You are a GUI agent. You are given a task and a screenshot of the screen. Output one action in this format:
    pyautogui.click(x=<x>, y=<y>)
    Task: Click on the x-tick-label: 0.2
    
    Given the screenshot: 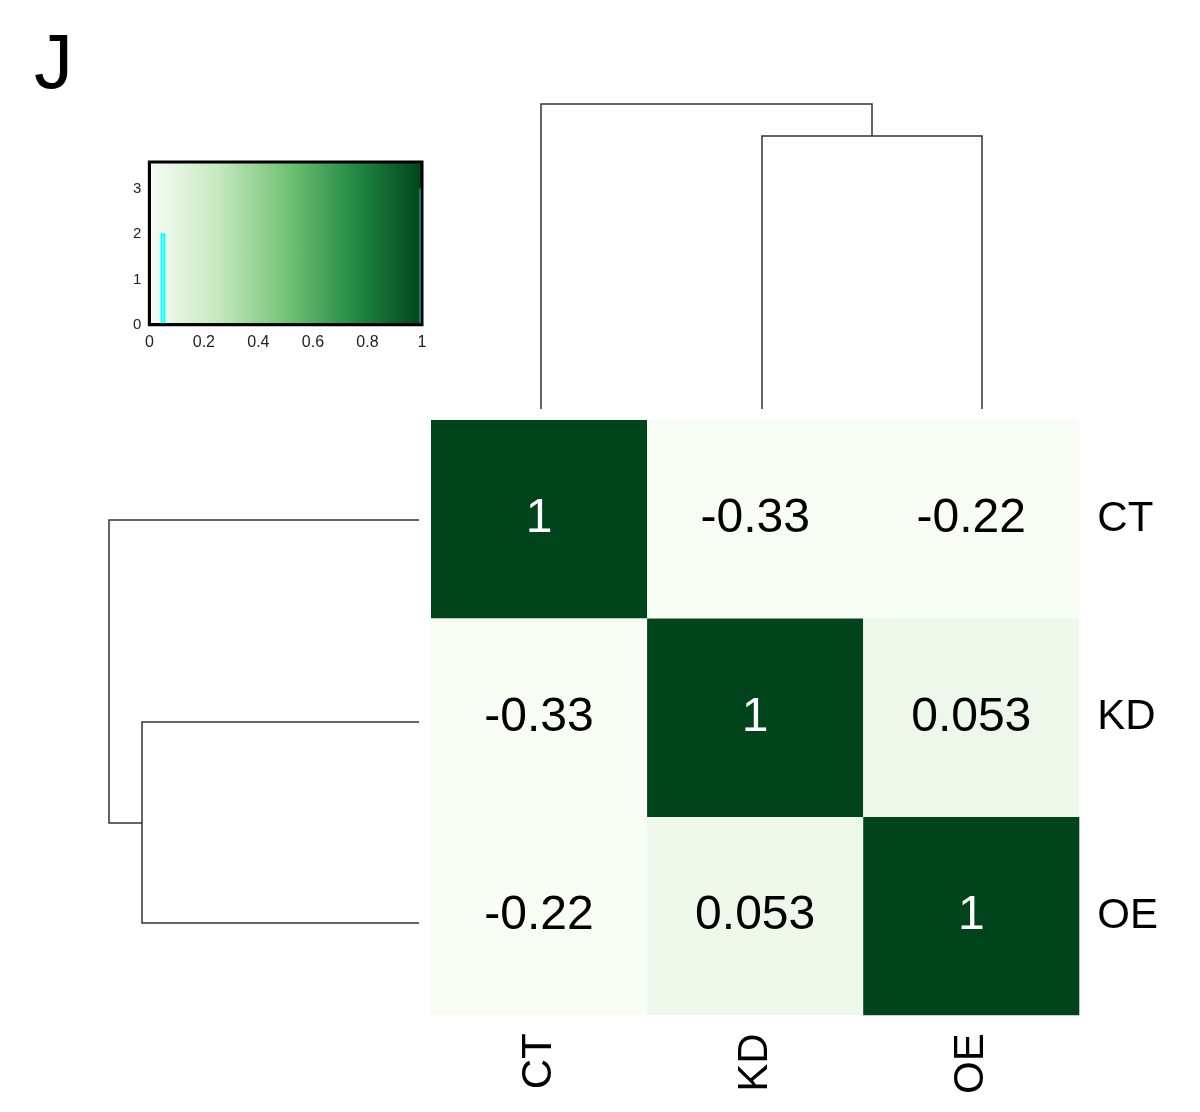 What is the action you would take?
    pyautogui.click(x=204, y=341)
    